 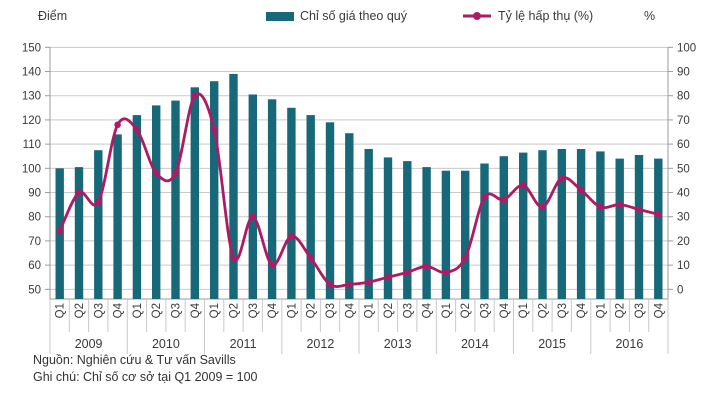 I want to click on source-note: Nguồn: Nghiên cứu & Tư vấn Savills, so click(x=134, y=360).